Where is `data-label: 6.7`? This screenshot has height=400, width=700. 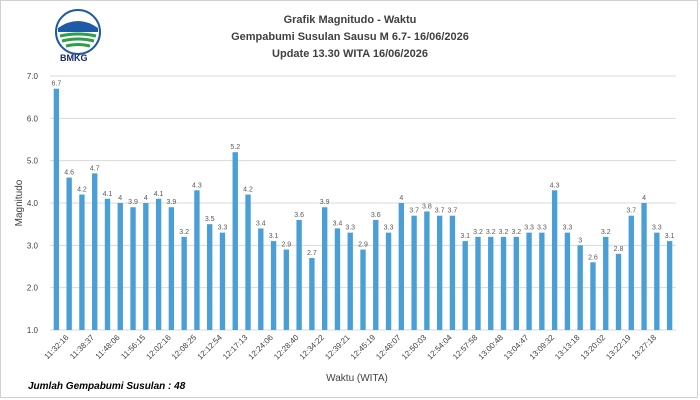
data-label: 6.7 is located at coordinates (57, 84).